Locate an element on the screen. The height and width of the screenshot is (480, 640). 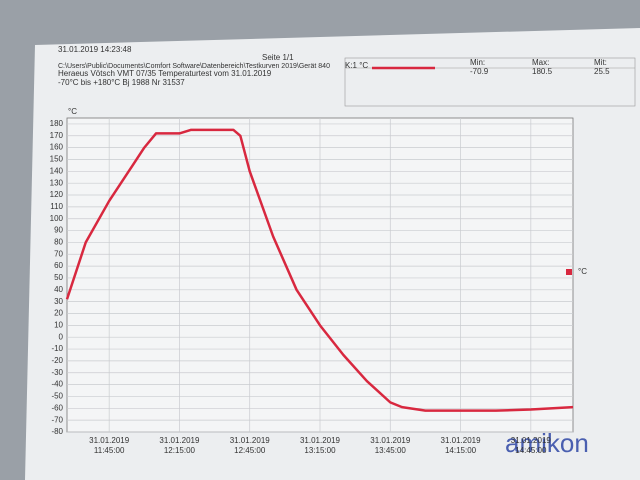
x-tick-label: 31.01.2019 11:45:00 is located at coordinates (109, 445).